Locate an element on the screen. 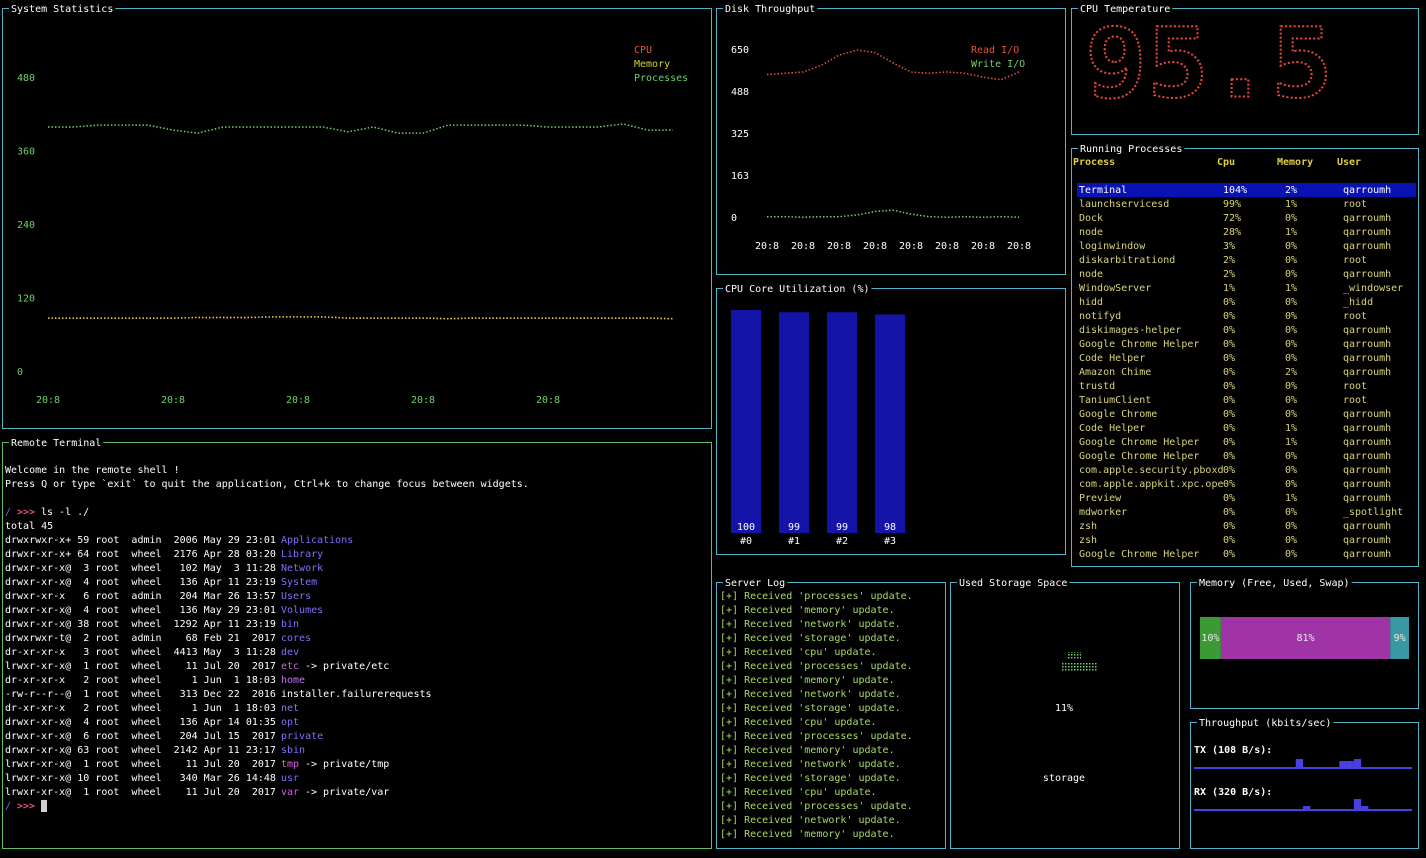 Image resolution: width=1426 pixels, height=858 pixels. tx-baseline is located at coordinates (1303, 768).